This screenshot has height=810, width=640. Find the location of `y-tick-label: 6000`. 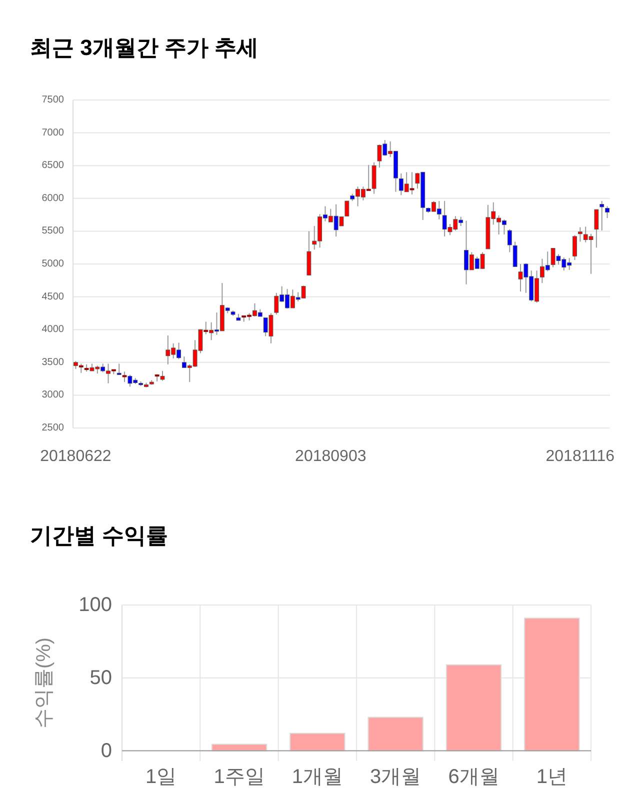

y-tick-label: 6000 is located at coordinates (53, 198).